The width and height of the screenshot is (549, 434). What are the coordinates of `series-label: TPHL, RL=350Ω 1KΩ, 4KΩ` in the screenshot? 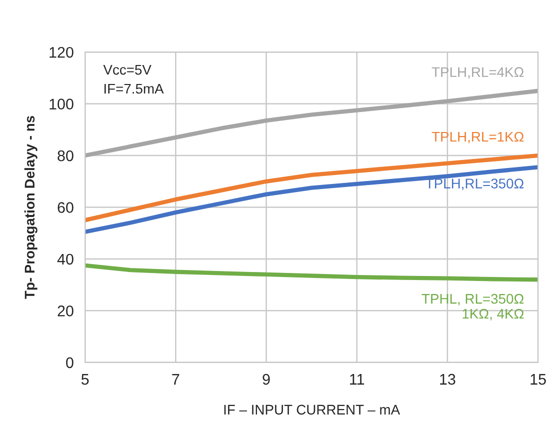 It's located at (473, 307).